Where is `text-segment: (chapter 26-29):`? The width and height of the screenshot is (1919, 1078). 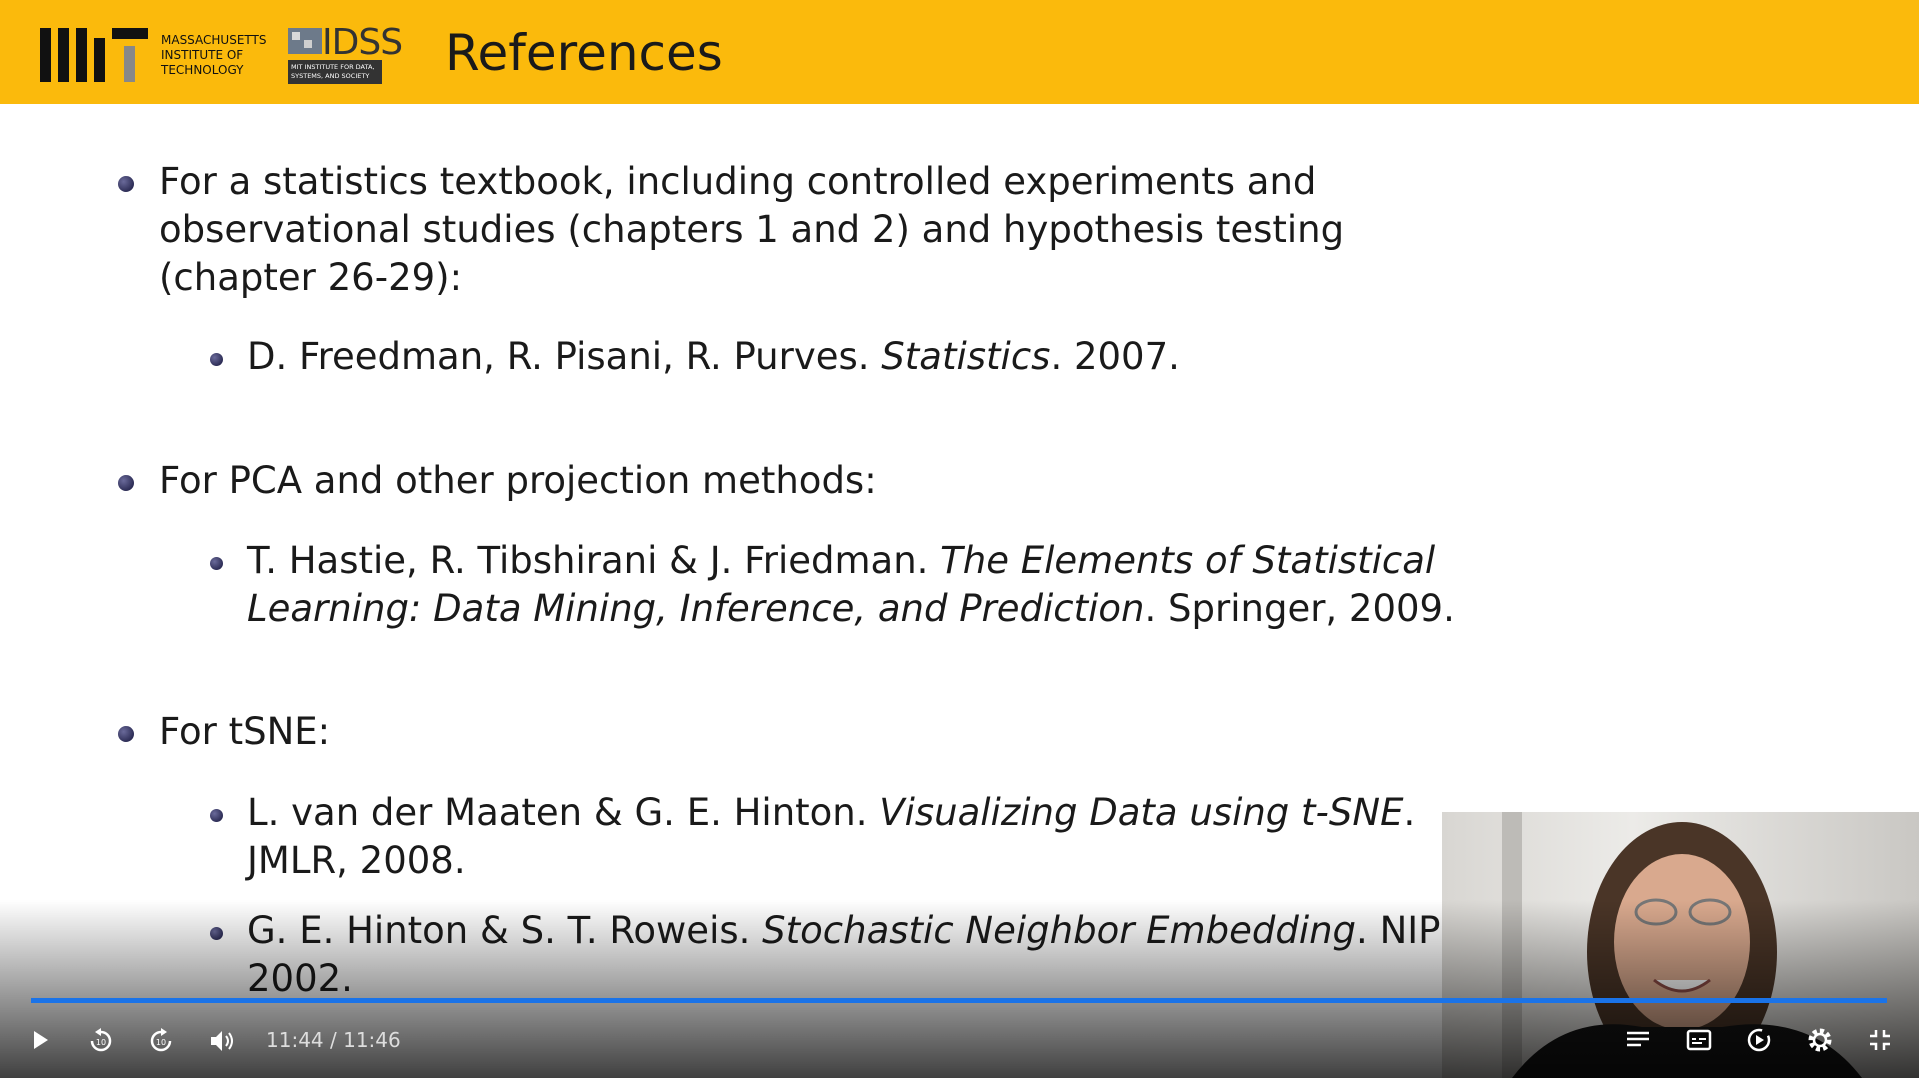 text-segment: (chapter 26-29): is located at coordinates (311, 277).